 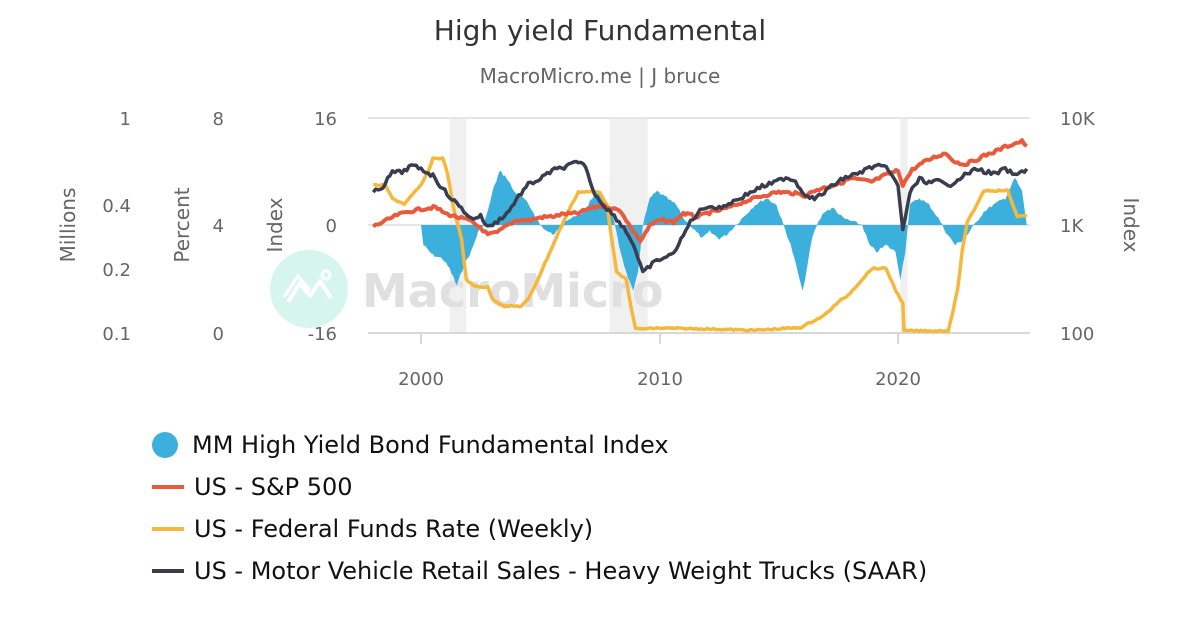 I want to click on legend-item-sp500: US - S&P 500, so click(x=539, y=487).